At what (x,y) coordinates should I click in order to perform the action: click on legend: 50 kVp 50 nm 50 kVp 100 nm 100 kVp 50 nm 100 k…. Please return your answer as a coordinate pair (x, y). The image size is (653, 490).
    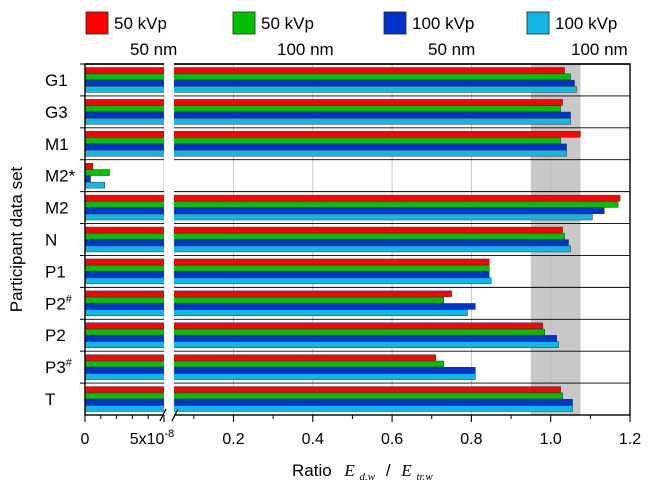
    Looking at the image, I should click on (356, 35).